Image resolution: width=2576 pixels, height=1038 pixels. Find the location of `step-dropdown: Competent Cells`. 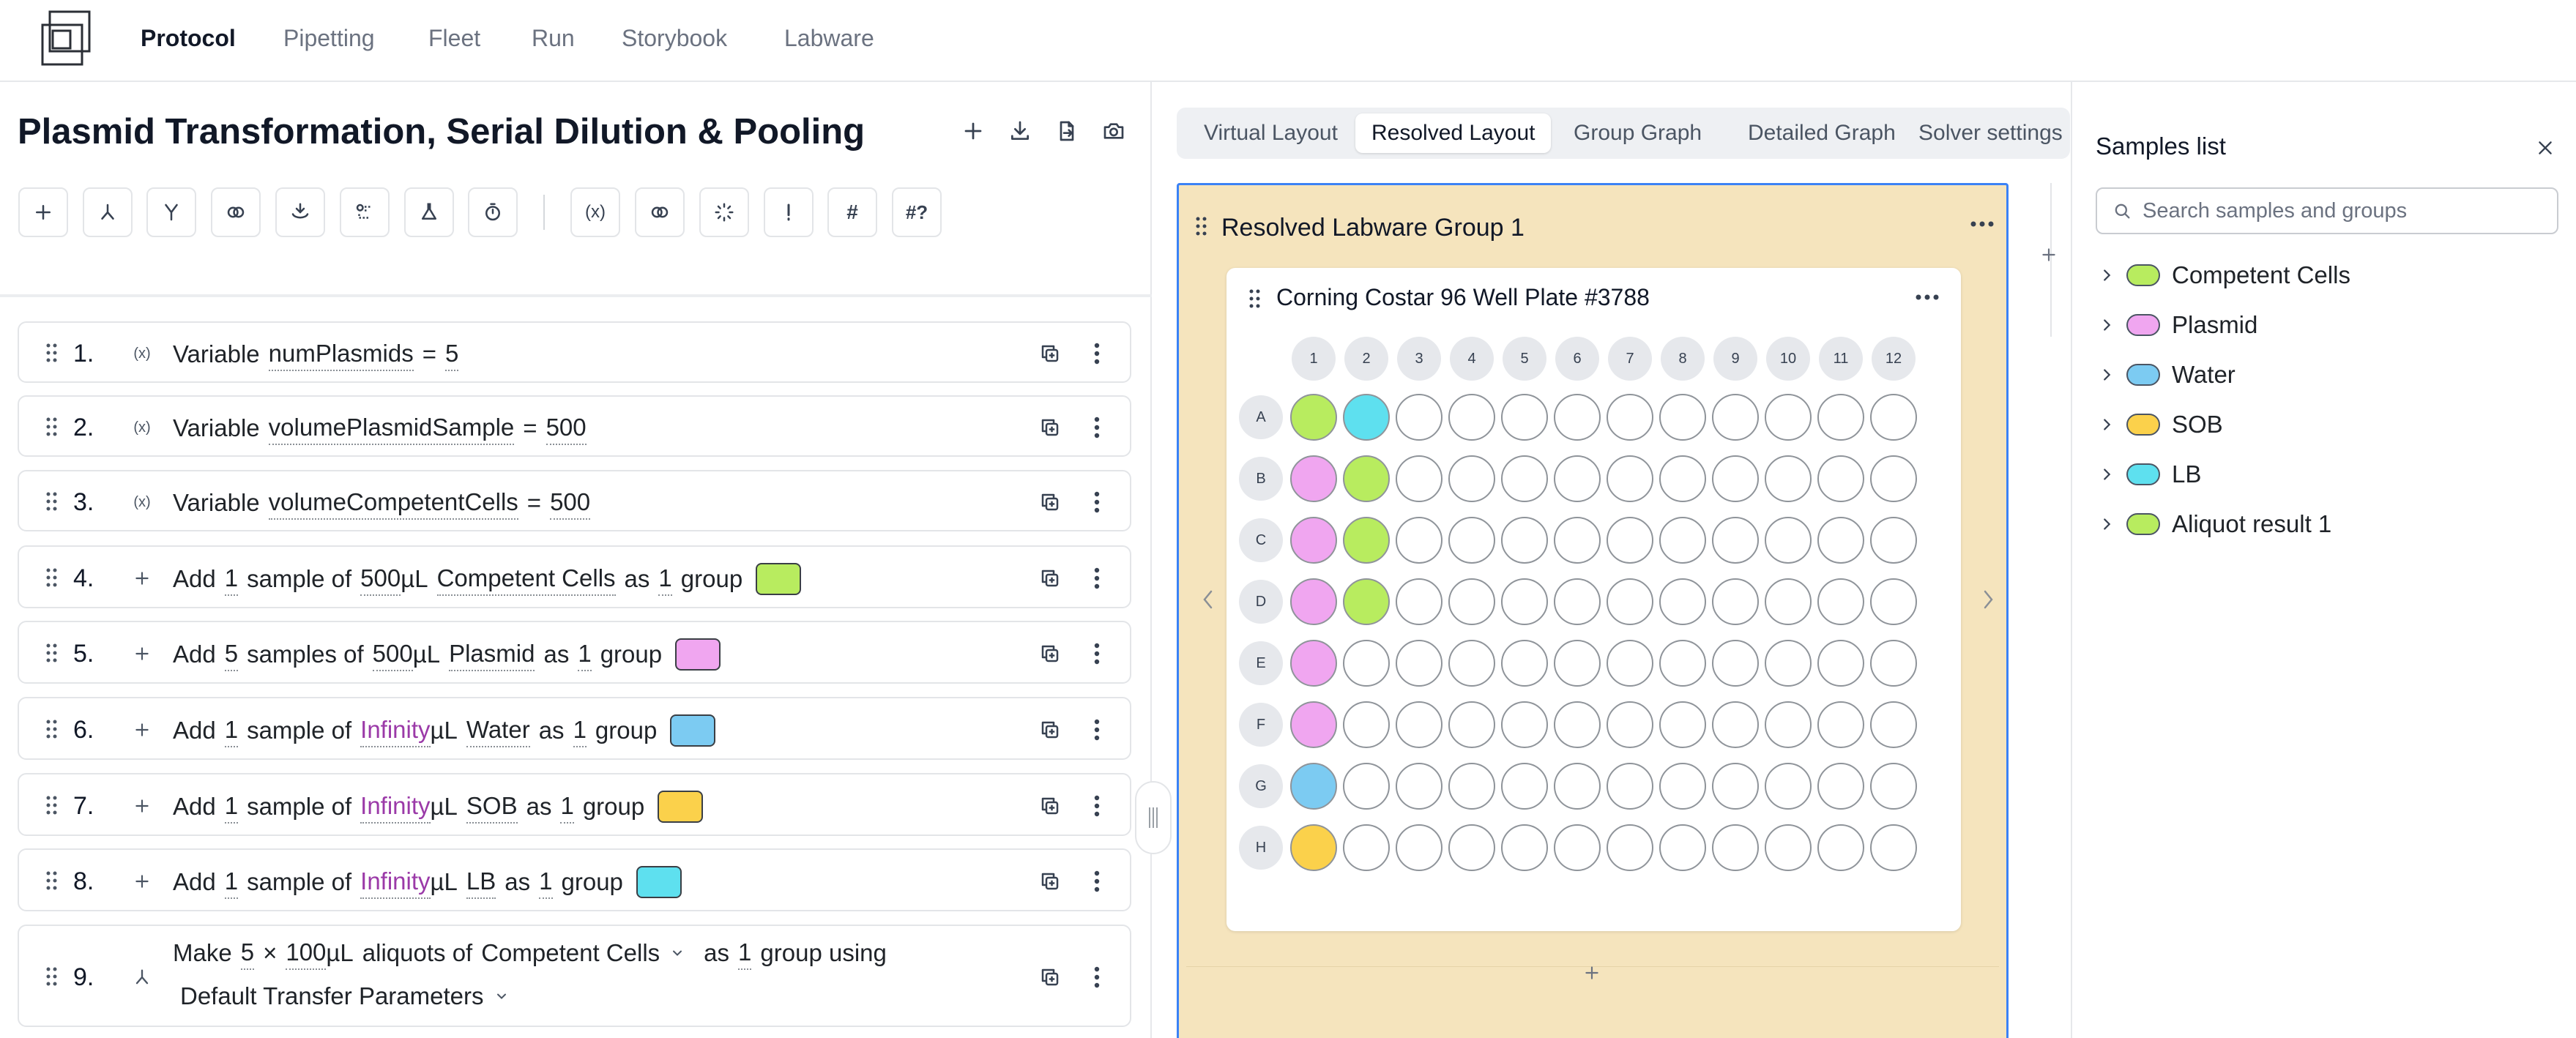

step-dropdown: Competent Cells is located at coordinates (583, 953).